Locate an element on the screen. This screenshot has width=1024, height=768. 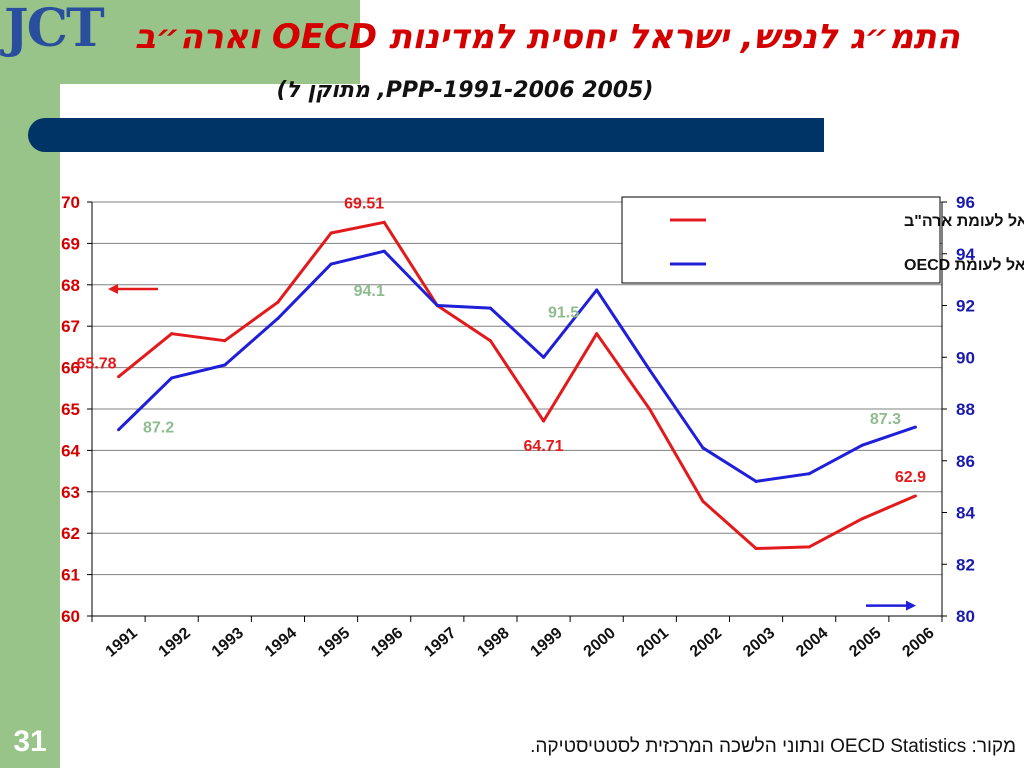
jct-logo: JCT is located at coordinates (54, 29).